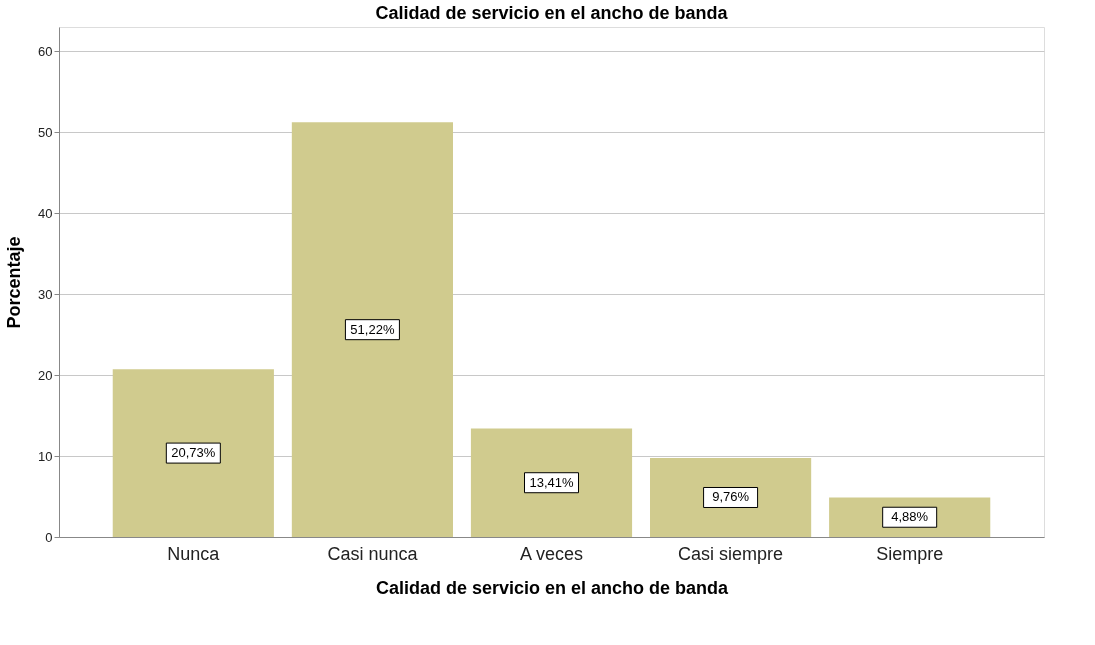 This screenshot has width=1095, height=645. I want to click on chart-title: Calidad de servicio en el ancho de banda, so click(552, 13).